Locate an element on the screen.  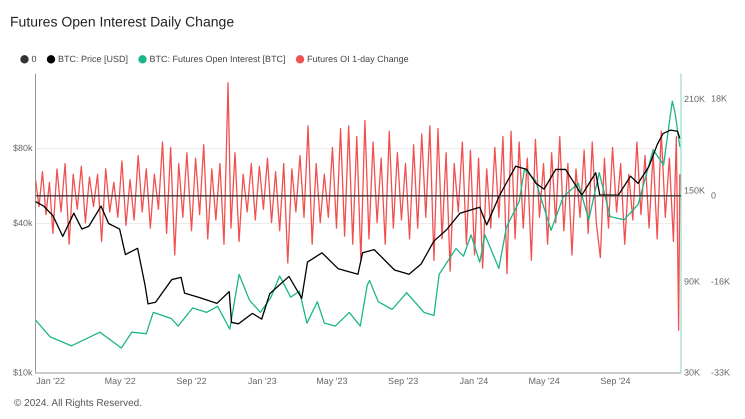
chart-title: Futures Open Interest Daily Change is located at coordinates (122, 21).